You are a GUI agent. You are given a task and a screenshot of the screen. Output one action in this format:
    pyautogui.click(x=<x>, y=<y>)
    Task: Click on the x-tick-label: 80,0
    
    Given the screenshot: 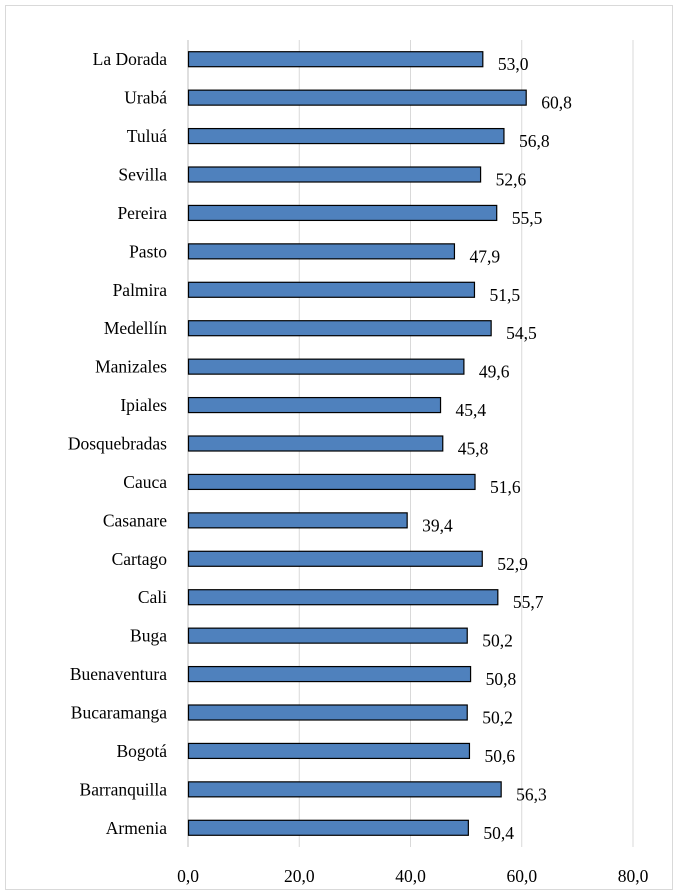 What is the action you would take?
    pyautogui.click(x=633, y=876)
    